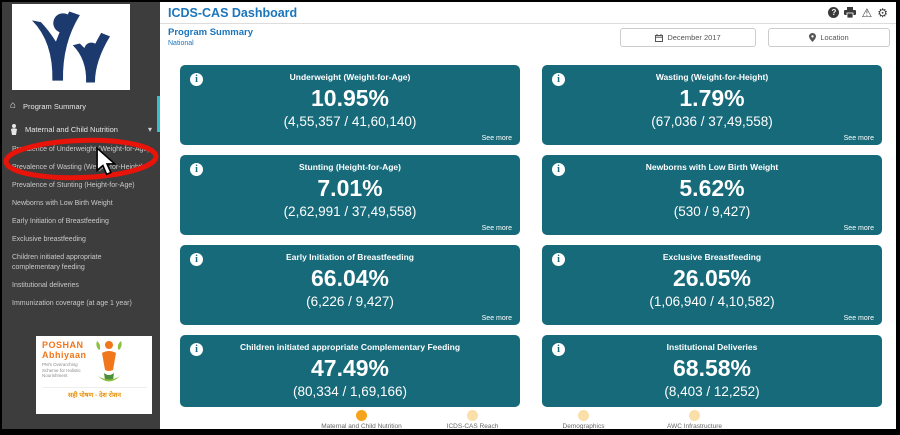  Describe the element at coordinates (659, 37) in the screenshot. I see `calendar-icon` at that location.